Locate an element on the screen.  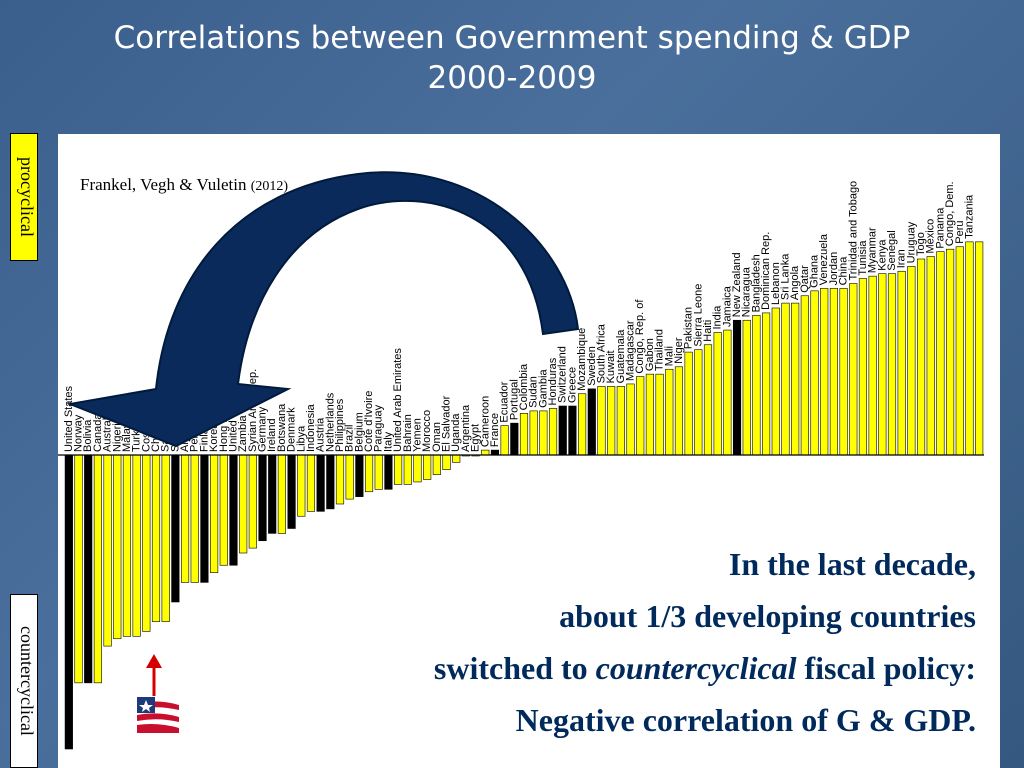
category-label: Congo, Rep. of is located at coordinates (640, 336).